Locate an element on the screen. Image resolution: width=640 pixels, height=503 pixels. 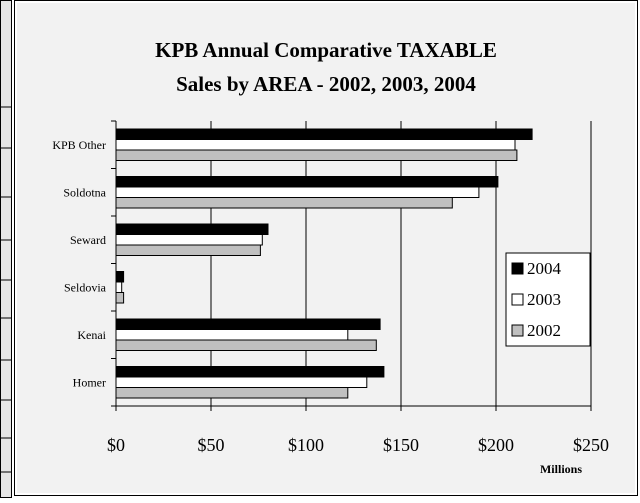
bar-kpb-other-2004 is located at coordinates (324, 134).